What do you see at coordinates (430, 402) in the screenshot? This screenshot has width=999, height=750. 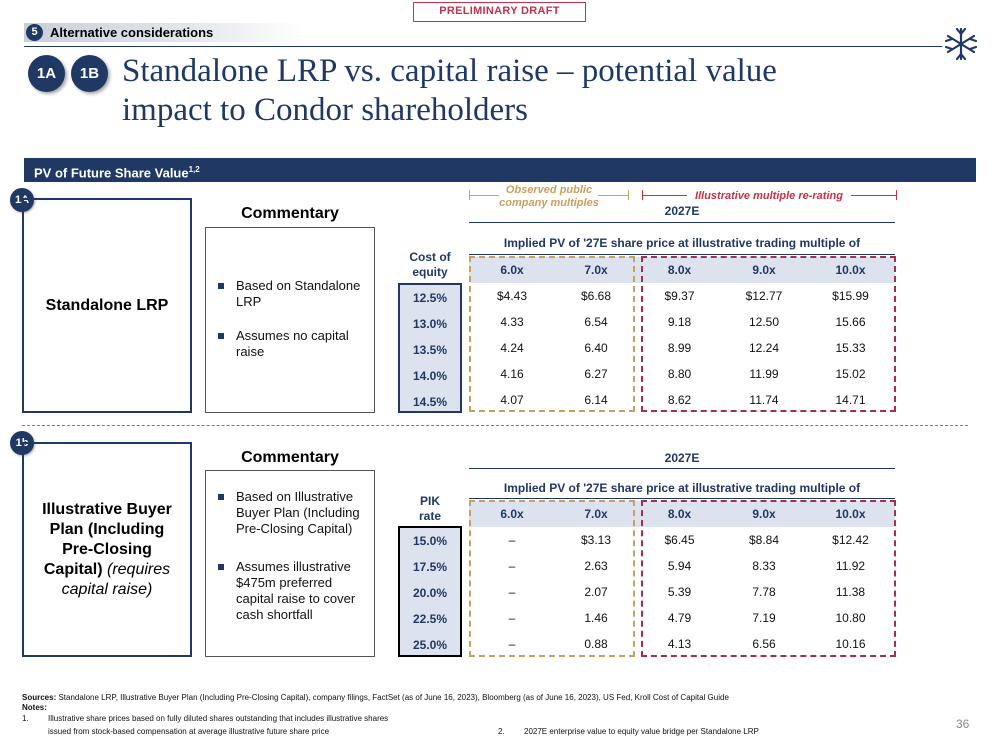 I see `coe-cell: 14.5%` at bounding box center [430, 402].